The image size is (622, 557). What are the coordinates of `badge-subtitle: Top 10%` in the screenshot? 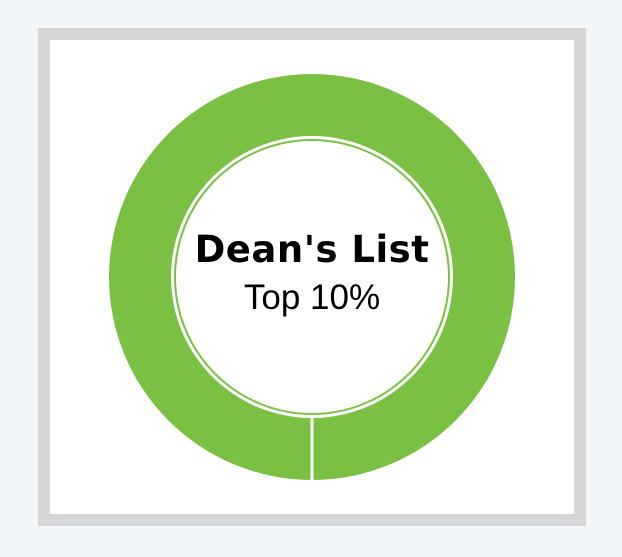 It's located at (312, 297).